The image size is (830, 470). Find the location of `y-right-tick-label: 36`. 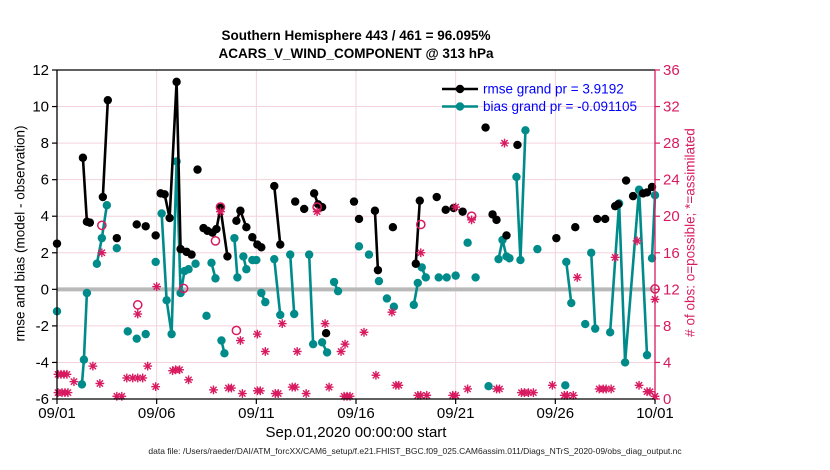

y-right-tick-label: 36 is located at coordinates (671, 70).